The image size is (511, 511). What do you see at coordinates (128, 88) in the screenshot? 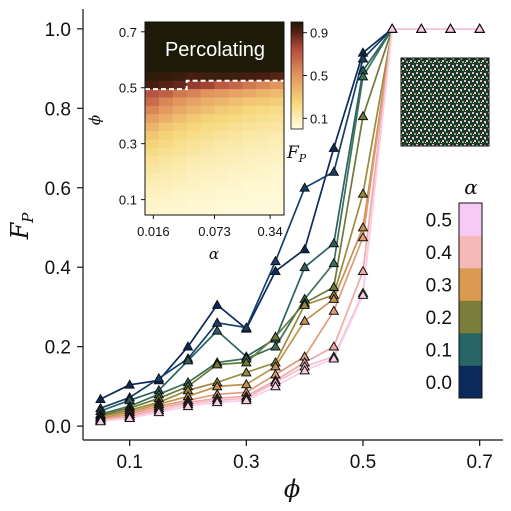
I see `inset-y-tick-label: 0.5` at bounding box center [128, 88].